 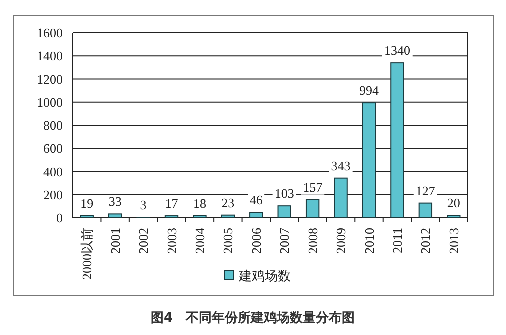 I want to click on text: 图4 不同年份所建鸡场数量分布图, so click(x=253, y=318).